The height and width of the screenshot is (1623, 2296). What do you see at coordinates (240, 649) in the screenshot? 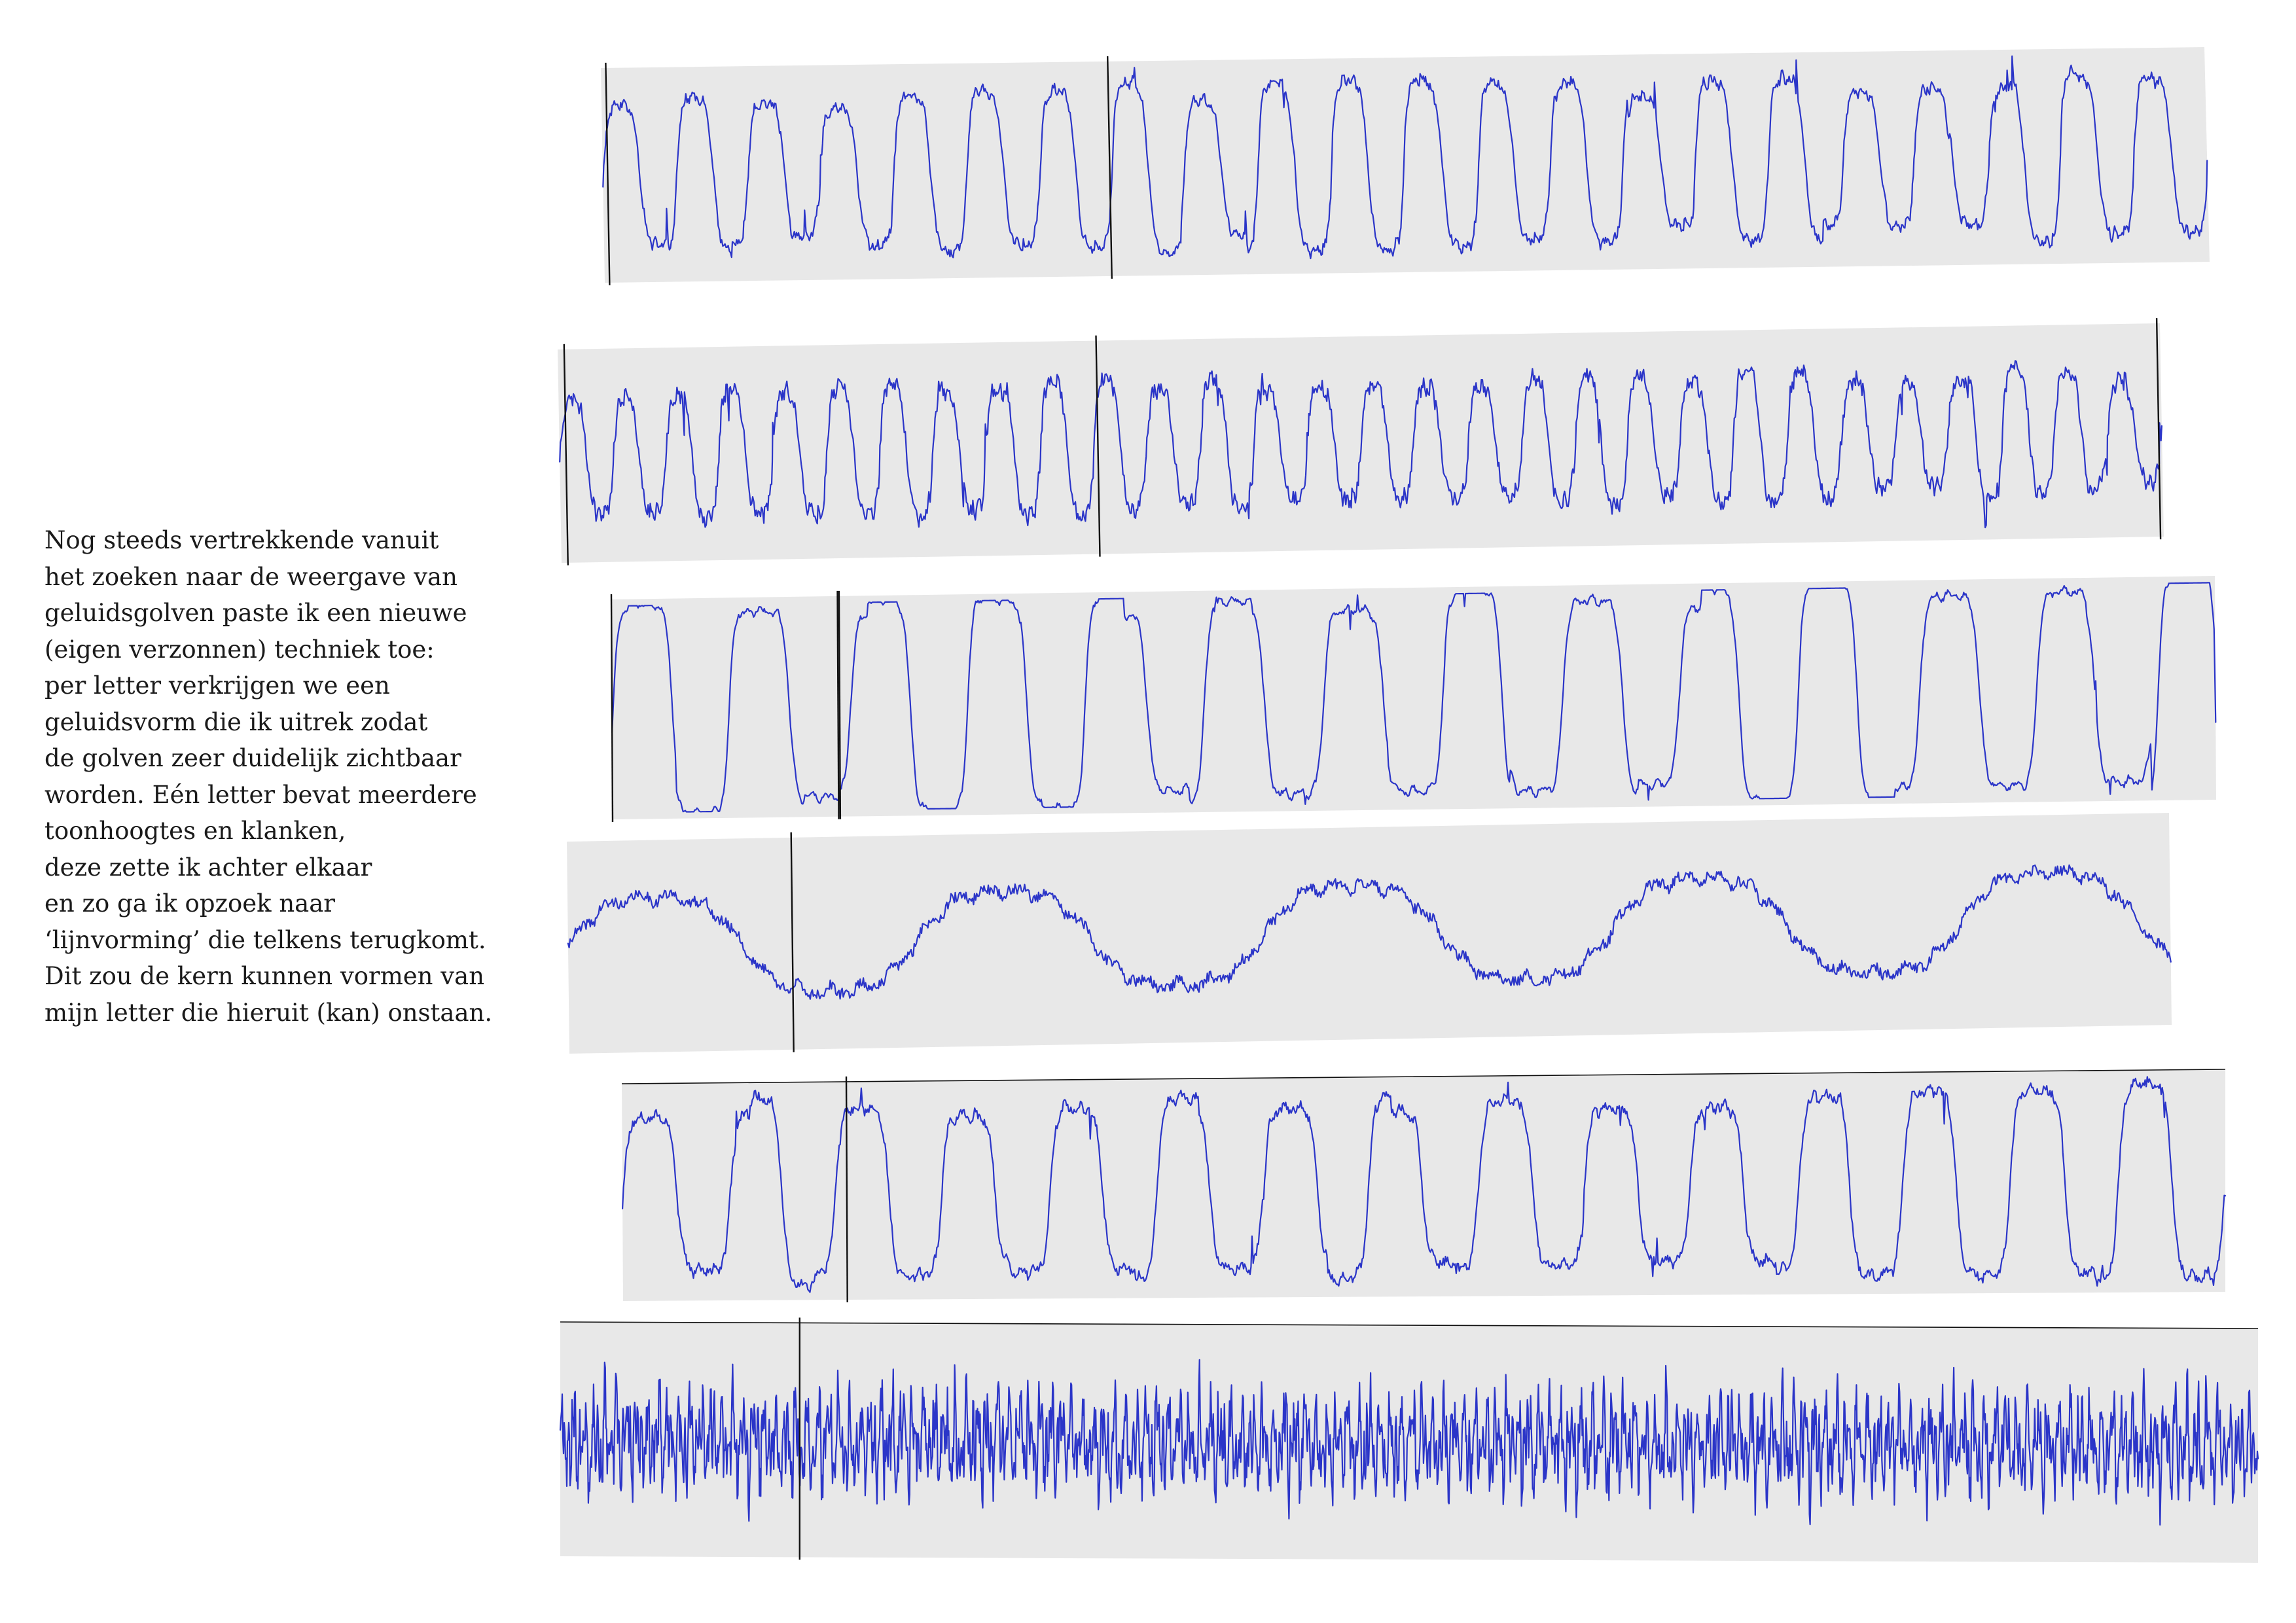
I see `description-line-4: (eigen verzonnen) techniek toe:` at bounding box center [240, 649].